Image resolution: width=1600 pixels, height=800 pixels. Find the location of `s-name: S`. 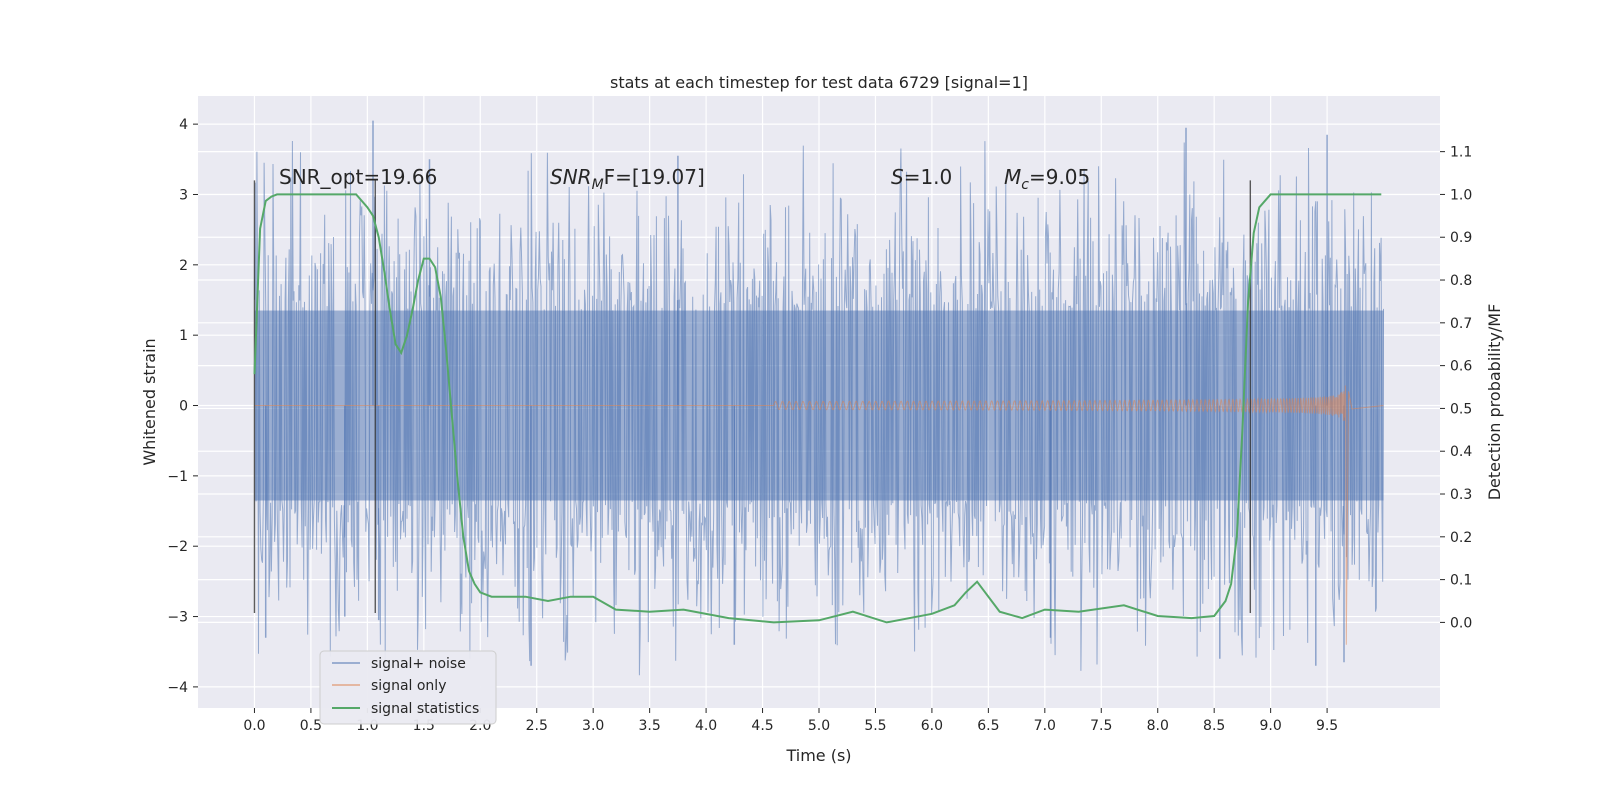

s-name: S is located at coordinates (897, 177).